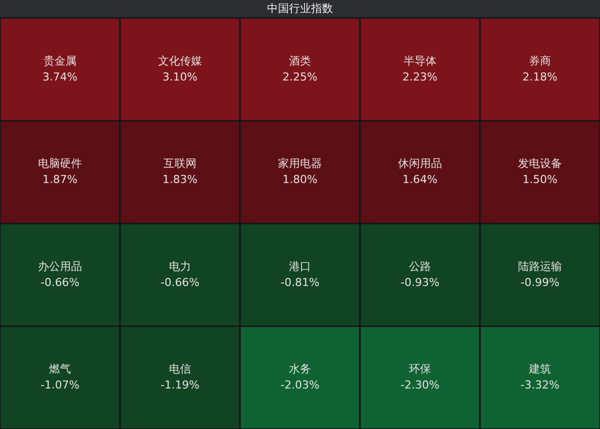 This screenshot has width=600, height=429. Describe the element at coordinates (420, 385) in the screenshot. I see `data-label: -2.30%` at that location.